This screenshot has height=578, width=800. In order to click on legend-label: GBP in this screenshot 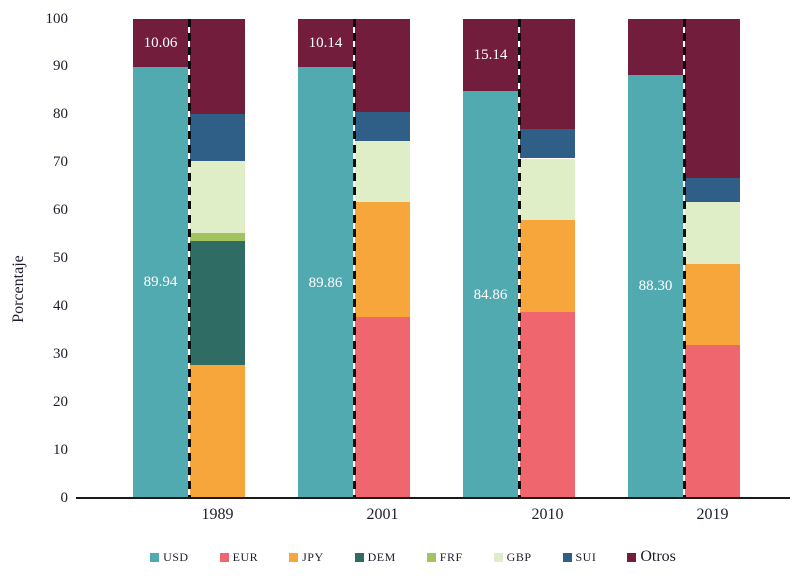, I will do `click(519, 556)`.